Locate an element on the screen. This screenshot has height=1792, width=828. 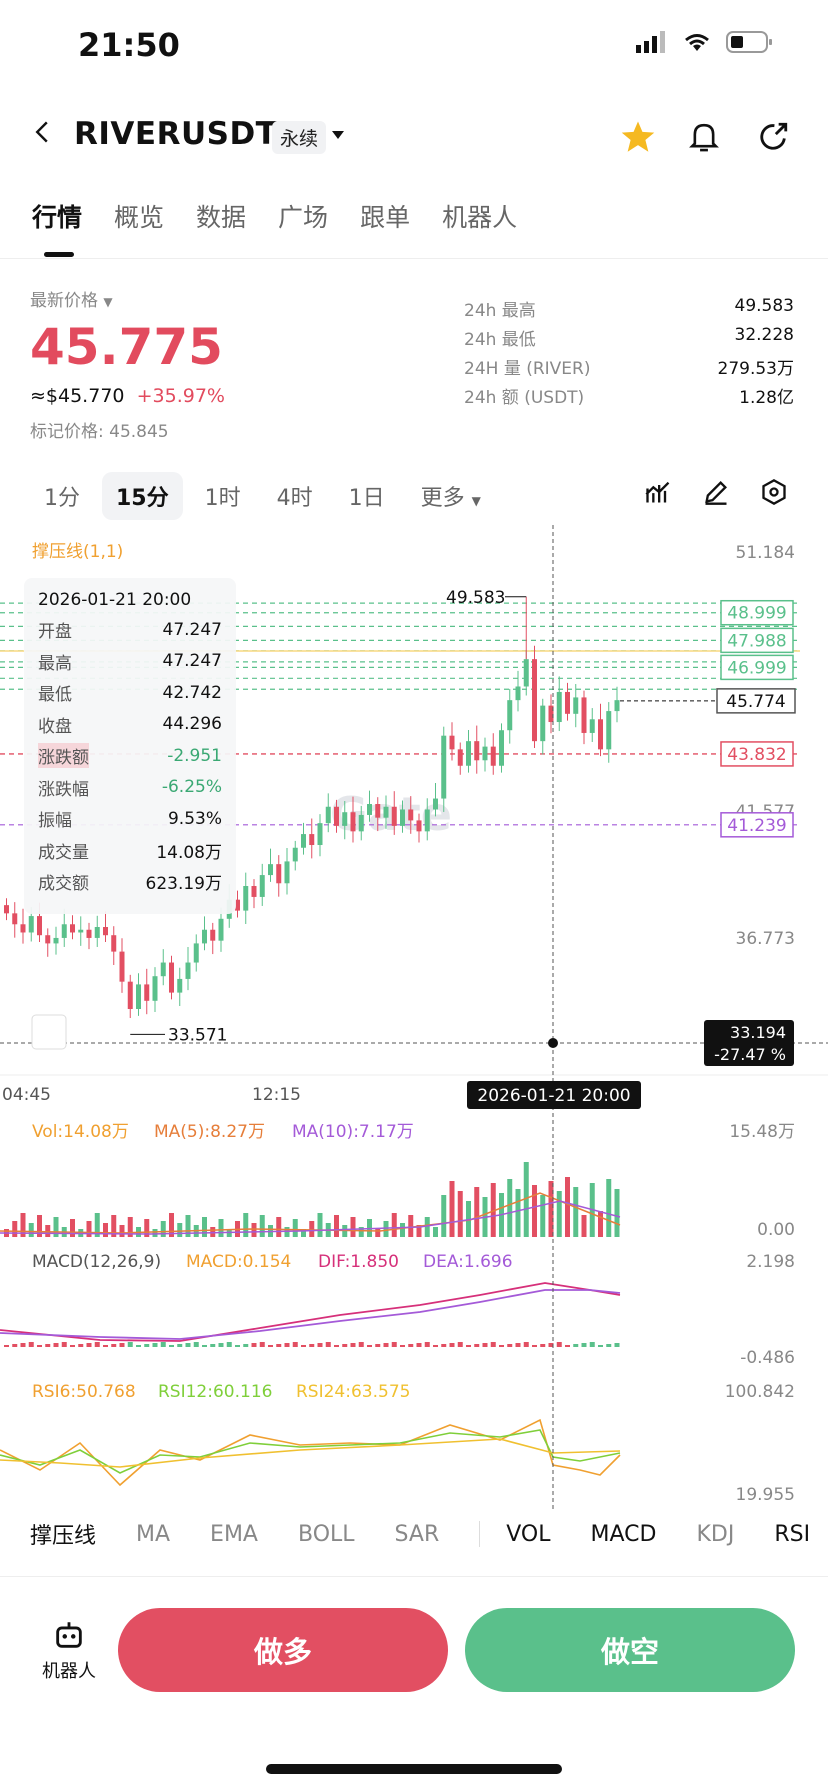
interval-4h: 4时 is located at coordinates (294, 498).